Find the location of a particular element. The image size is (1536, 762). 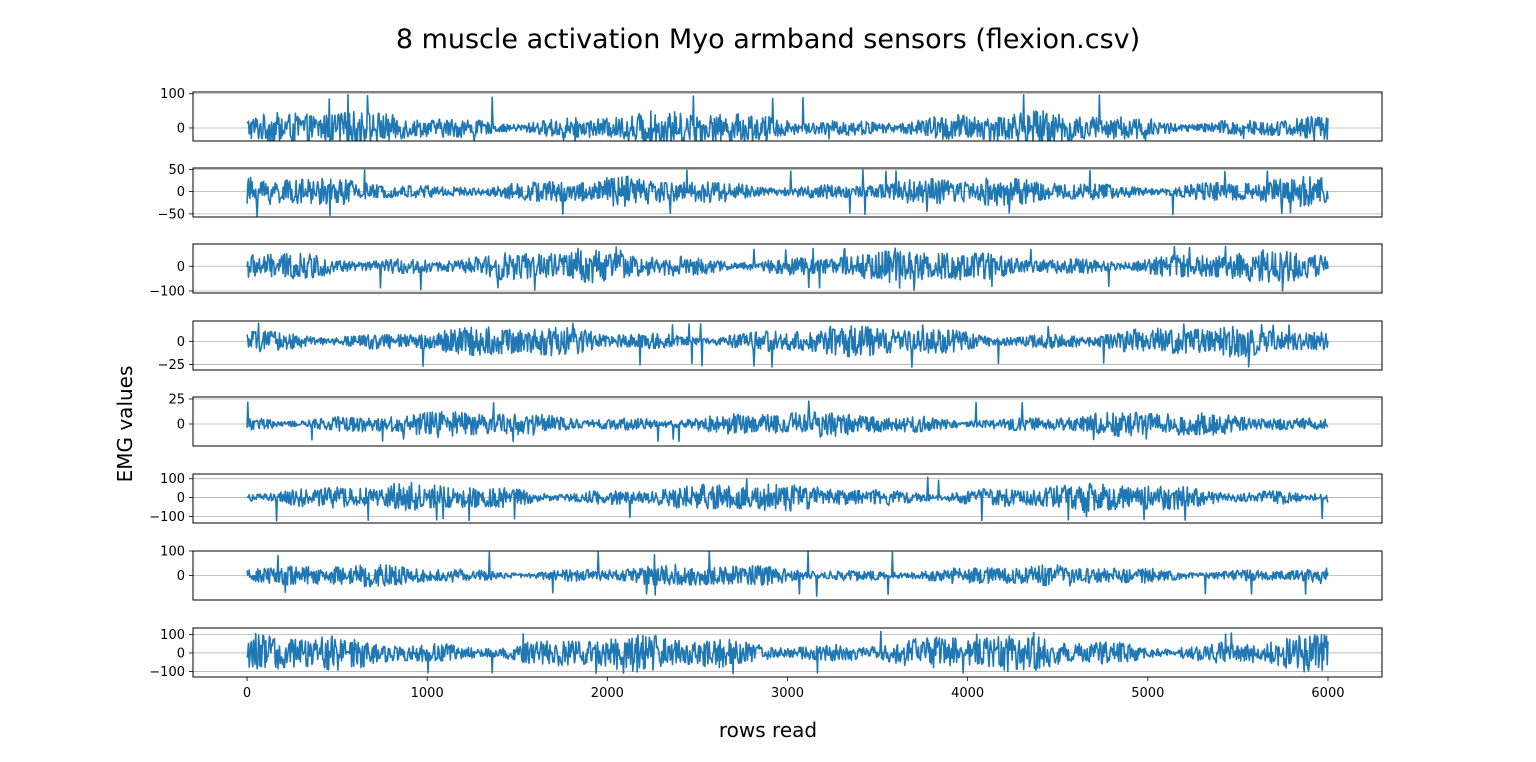

y-tick-label: 50 is located at coordinates (176, 170).